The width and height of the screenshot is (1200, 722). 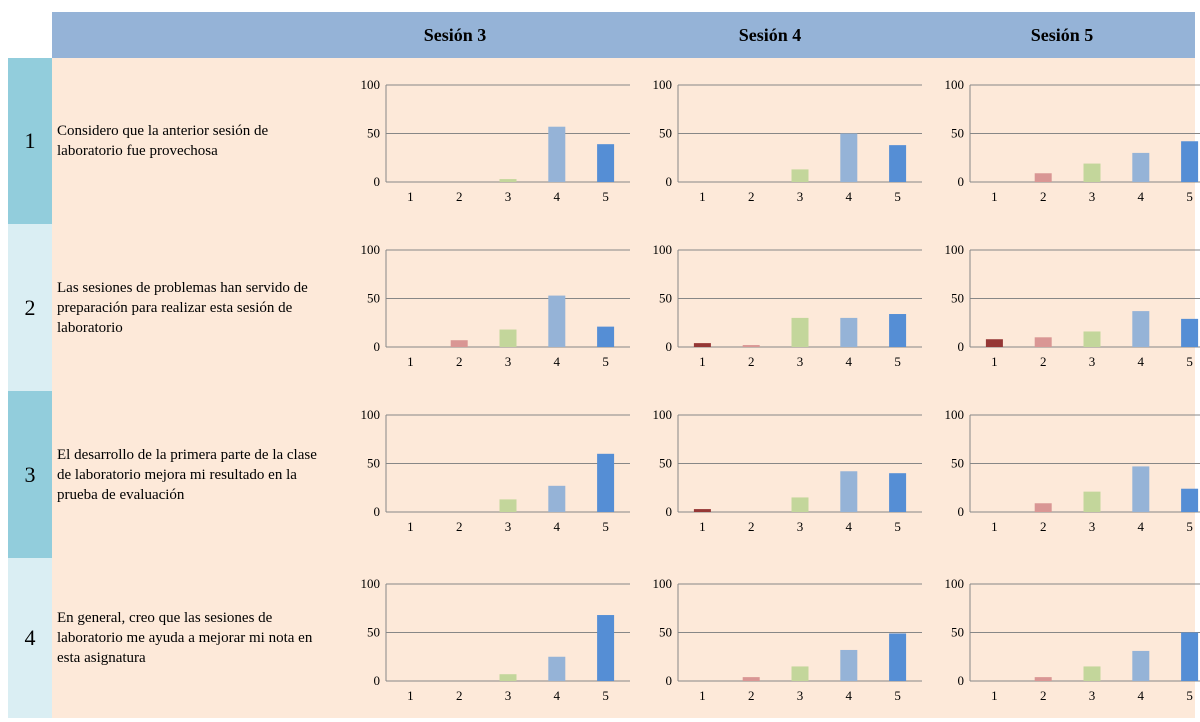 What do you see at coordinates (490, 141) in the screenshot?
I see `chart-row1-session3: 0 50 100 1 2 3 4 5` at bounding box center [490, 141].